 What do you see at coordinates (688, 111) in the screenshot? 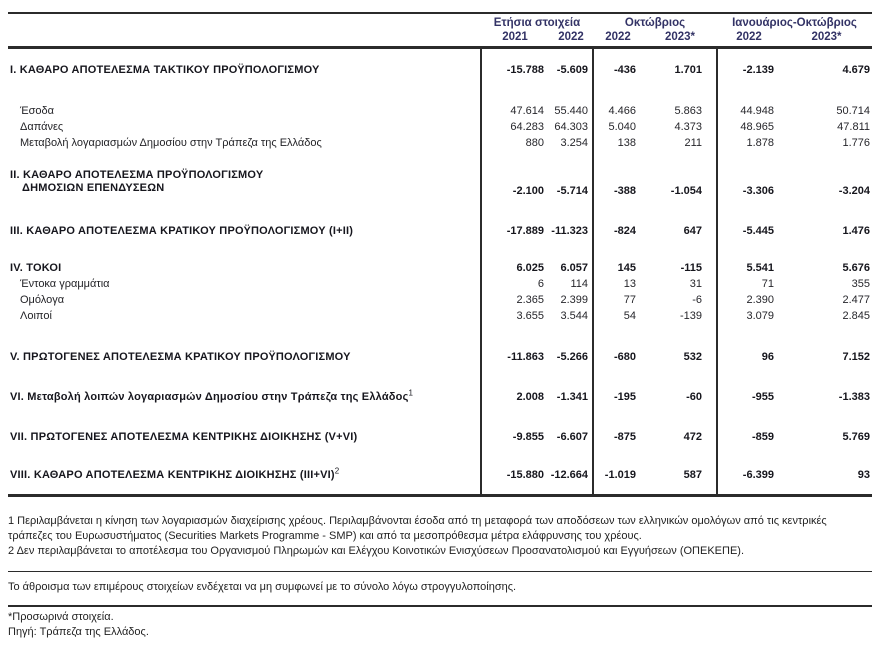
I see `value-cell: 5.863` at bounding box center [688, 111].